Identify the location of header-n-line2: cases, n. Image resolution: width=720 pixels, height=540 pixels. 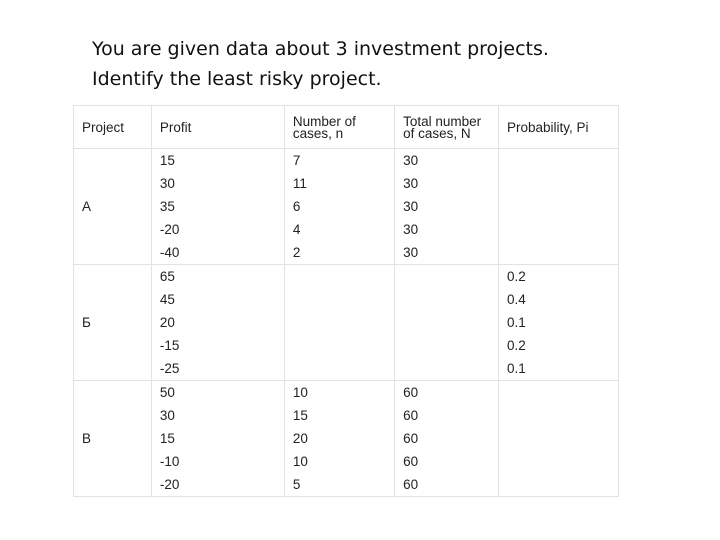
(318, 133).